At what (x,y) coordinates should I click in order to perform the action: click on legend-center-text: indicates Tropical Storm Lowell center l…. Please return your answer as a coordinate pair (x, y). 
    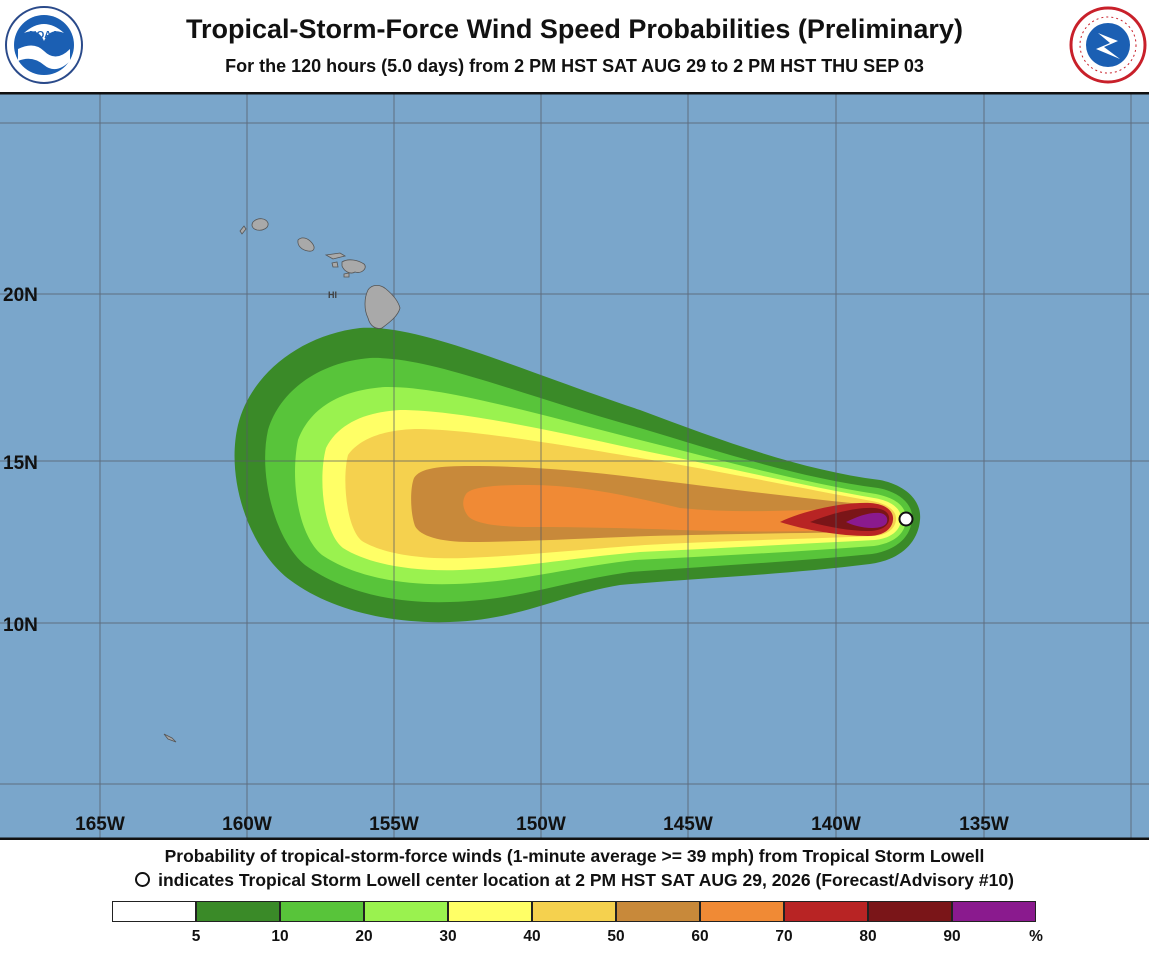
    Looking at the image, I should click on (586, 880).